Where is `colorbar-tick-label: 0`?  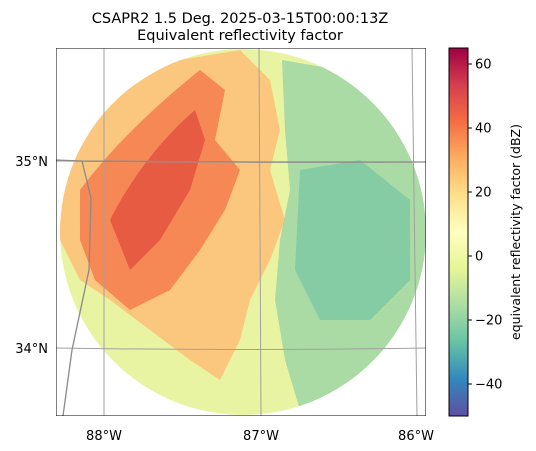
colorbar-tick-label: 0 is located at coordinates (479, 257).